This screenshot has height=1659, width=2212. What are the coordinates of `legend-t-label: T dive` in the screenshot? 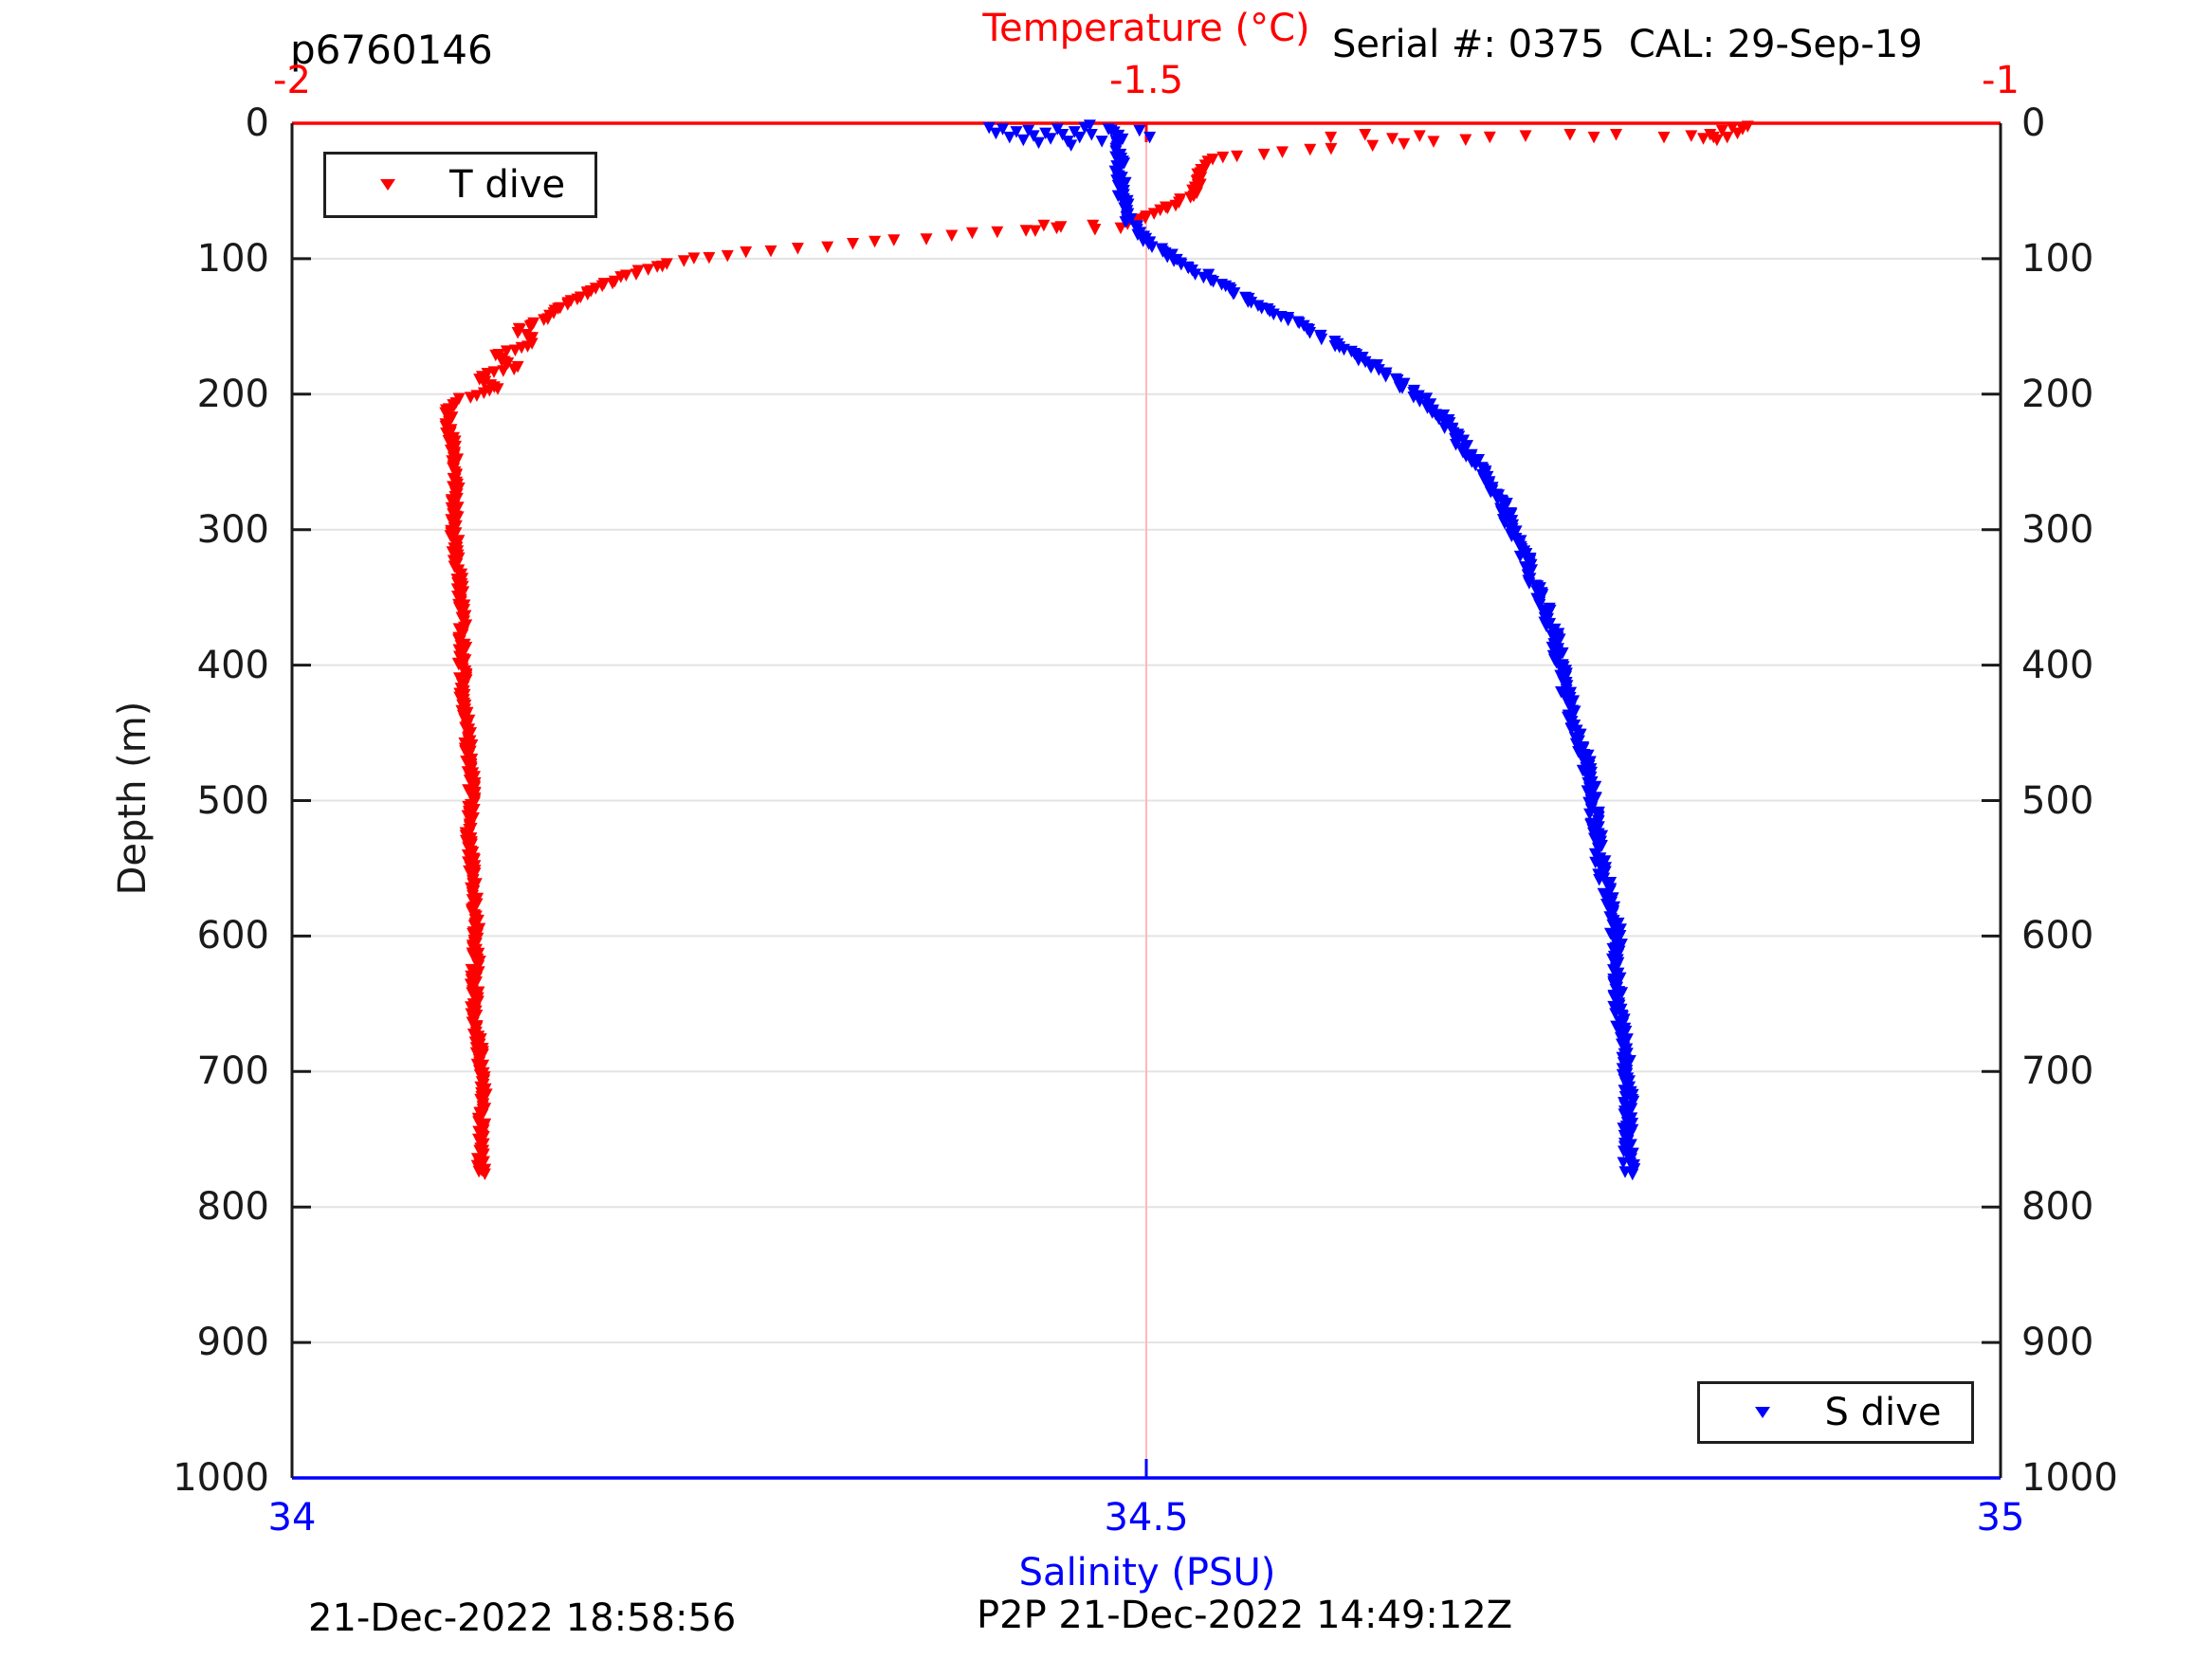 It's located at (507, 185).